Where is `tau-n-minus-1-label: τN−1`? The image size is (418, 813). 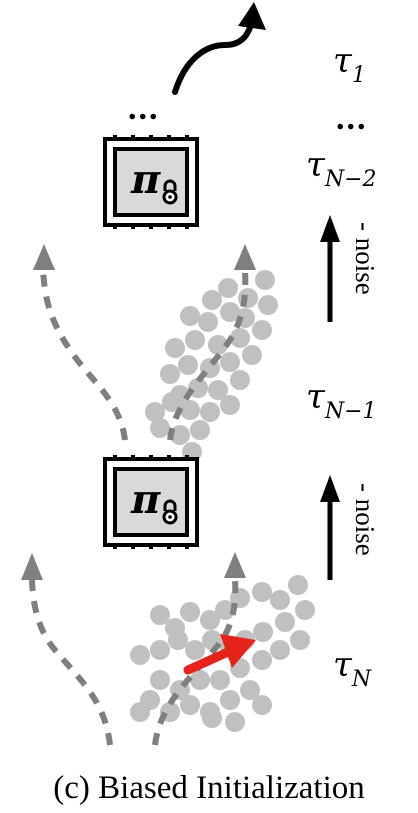
tau-n-minus-1-label: τN−1 is located at coordinates (341, 400).